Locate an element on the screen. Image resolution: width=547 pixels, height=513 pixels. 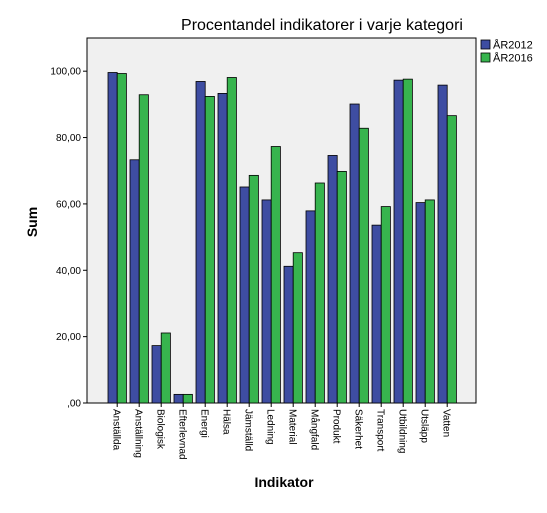
x-tick-label: Jämställd is located at coordinates (248, 430).